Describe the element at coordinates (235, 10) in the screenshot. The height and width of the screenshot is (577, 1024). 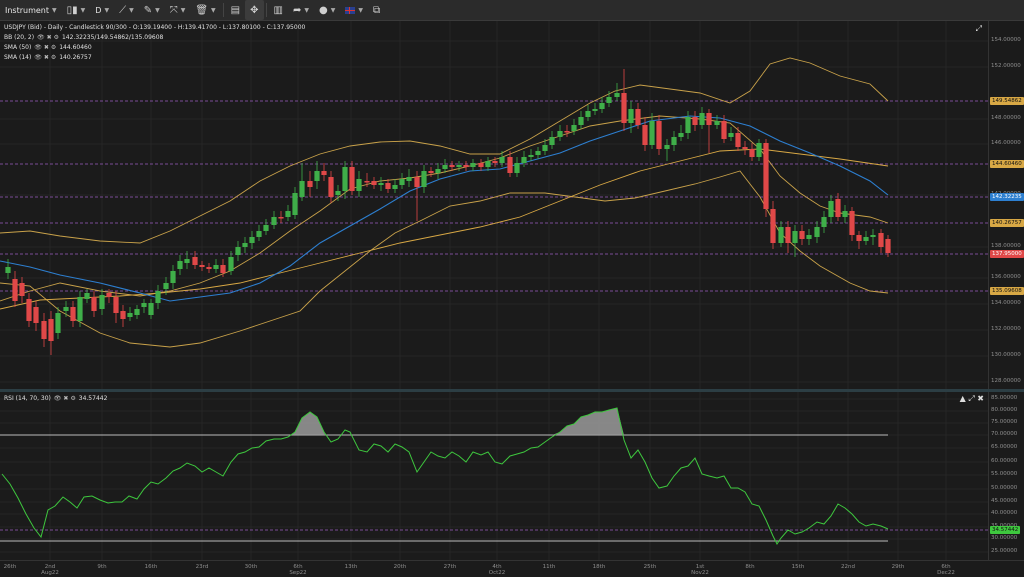
I see `layout-button: ▤` at that location.